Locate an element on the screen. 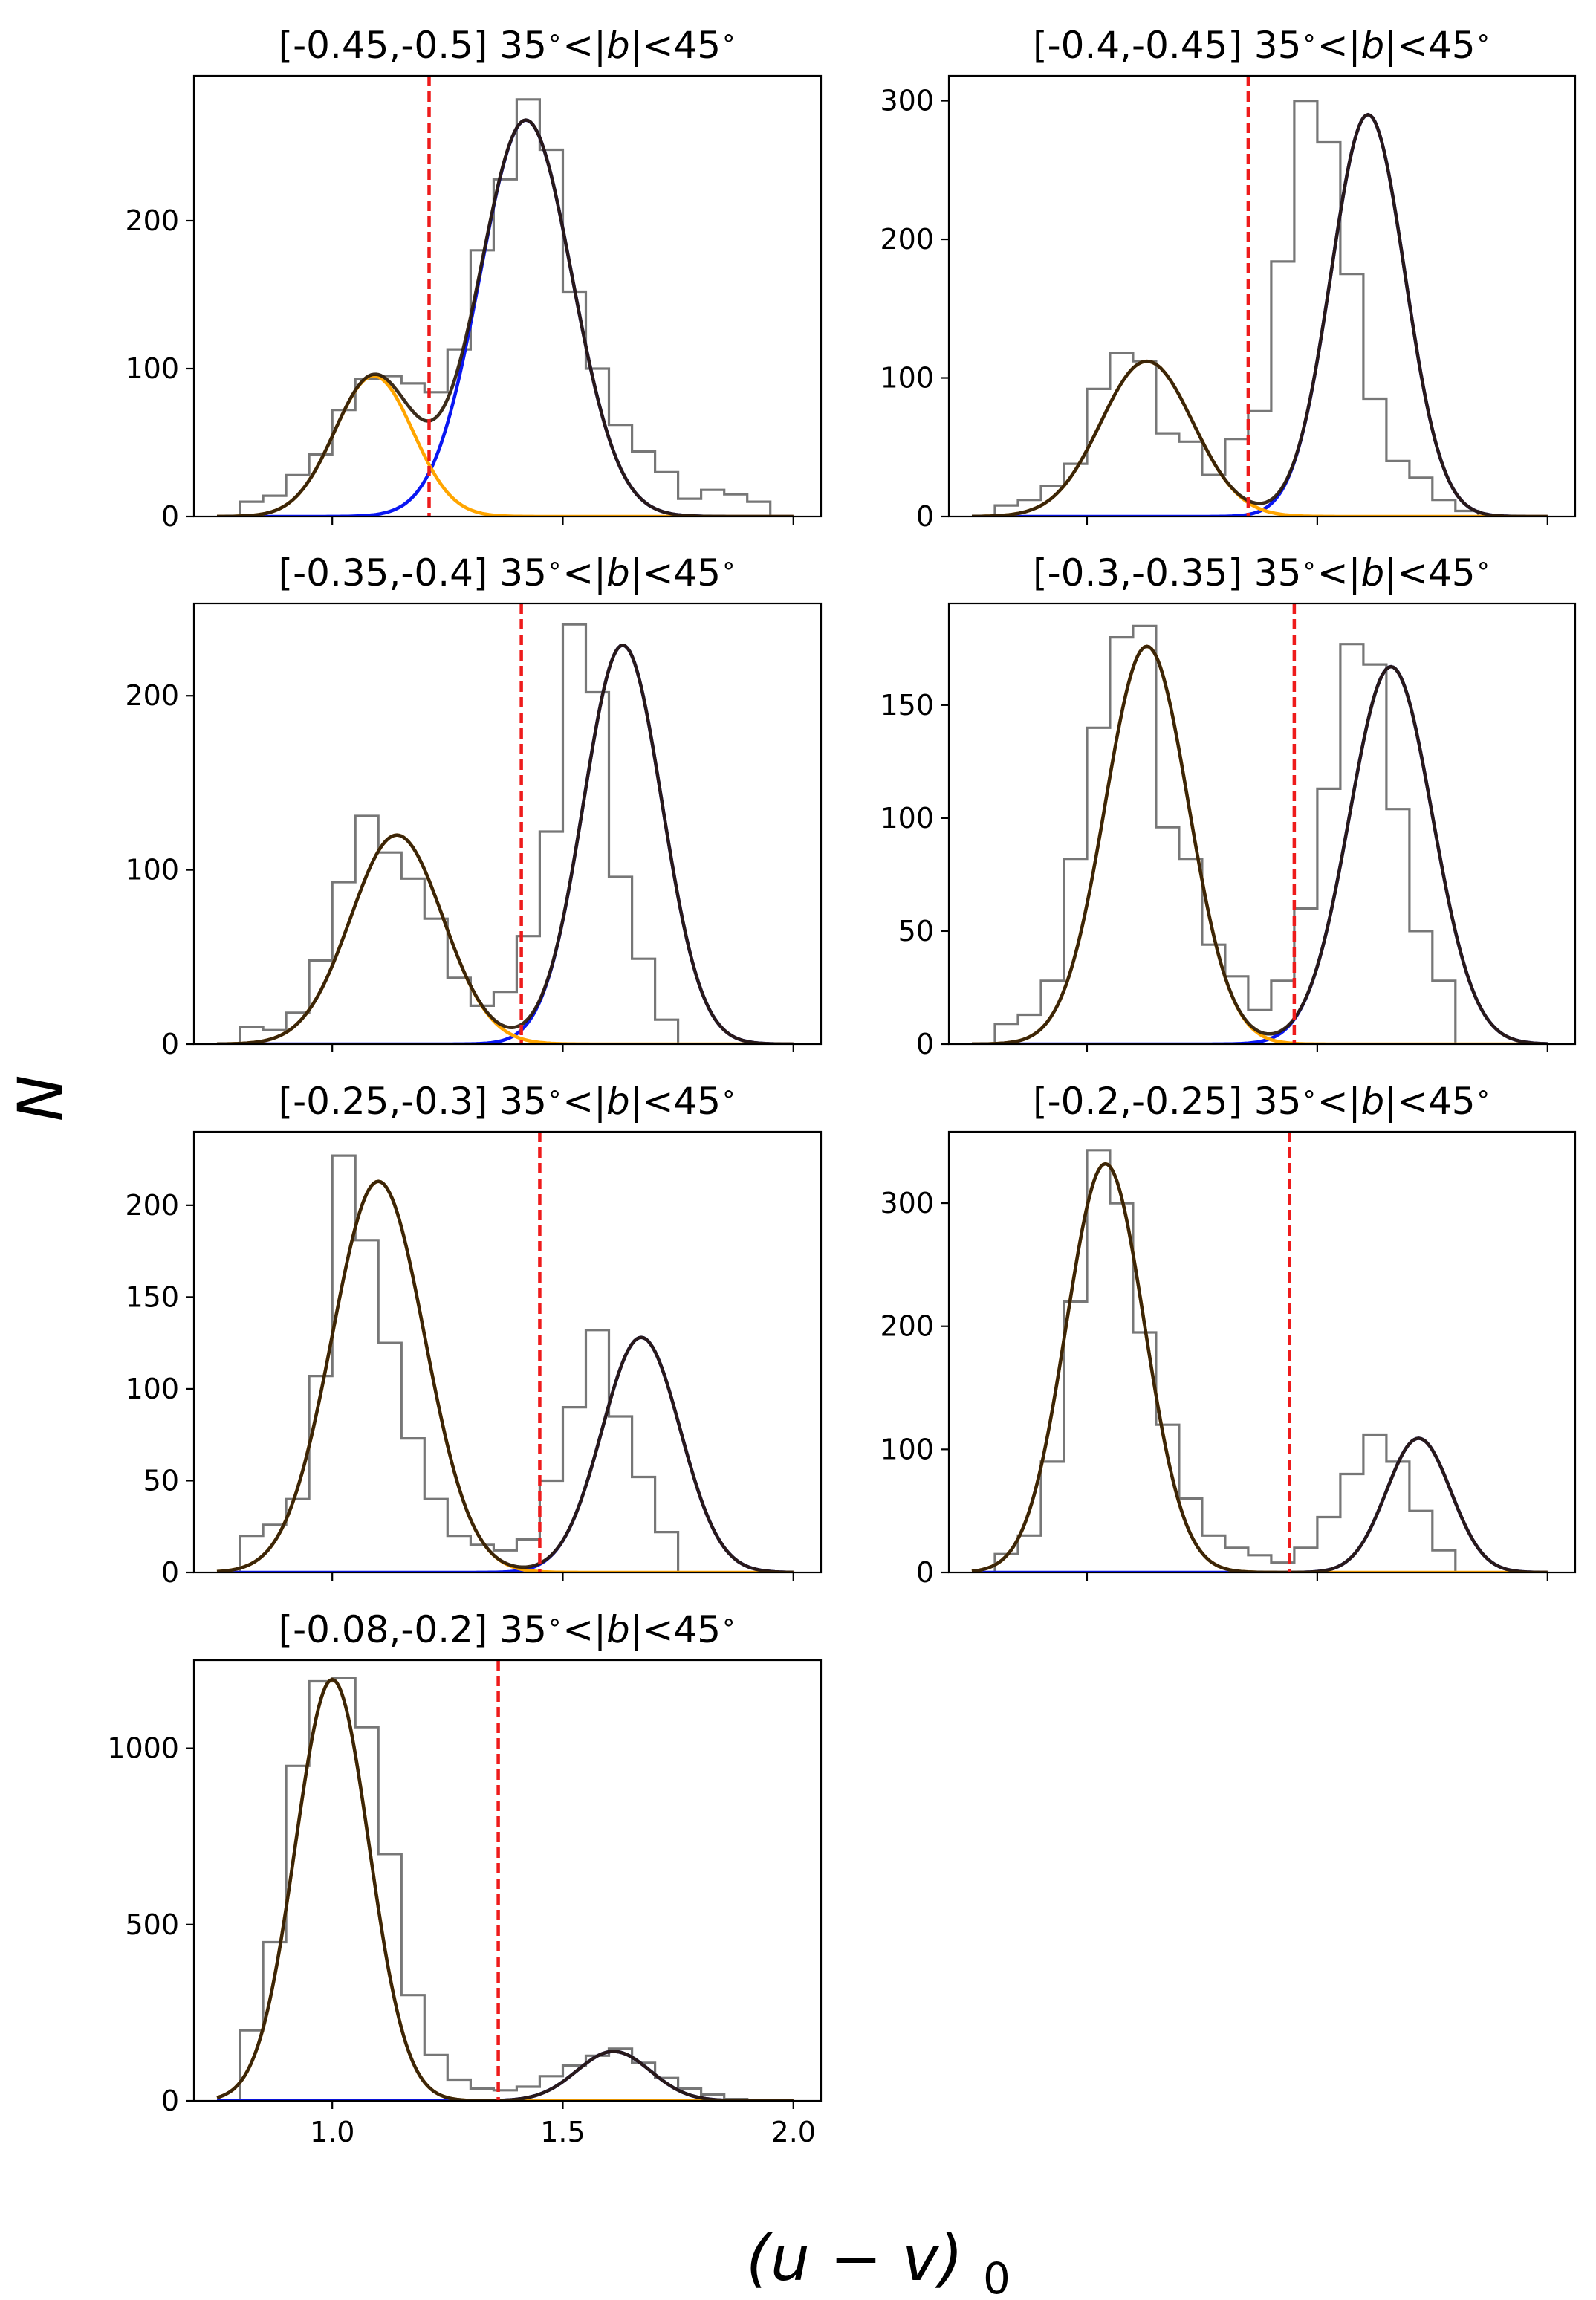 The height and width of the screenshot is (2300, 1596). x-tick-label: 1.0 is located at coordinates (332, 2132).